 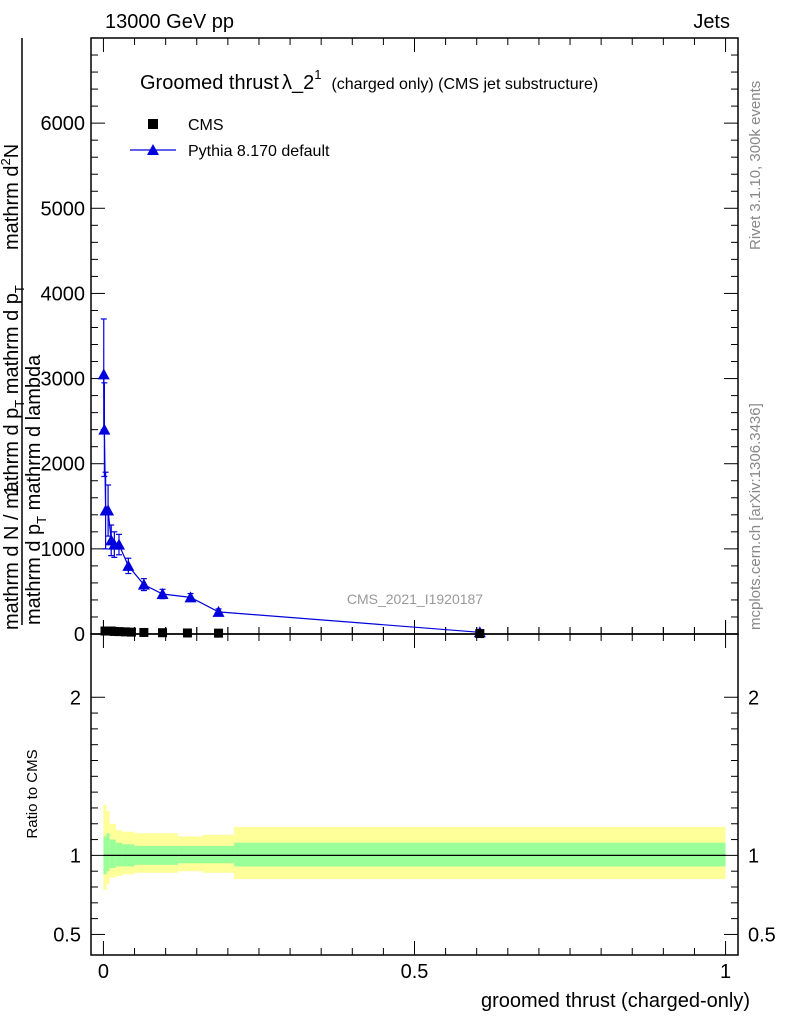 What do you see at coordinates (762, 935) in the screenshot?
I see `lower-ytick-label-right: 0.5` at bounding box center [762, 935].